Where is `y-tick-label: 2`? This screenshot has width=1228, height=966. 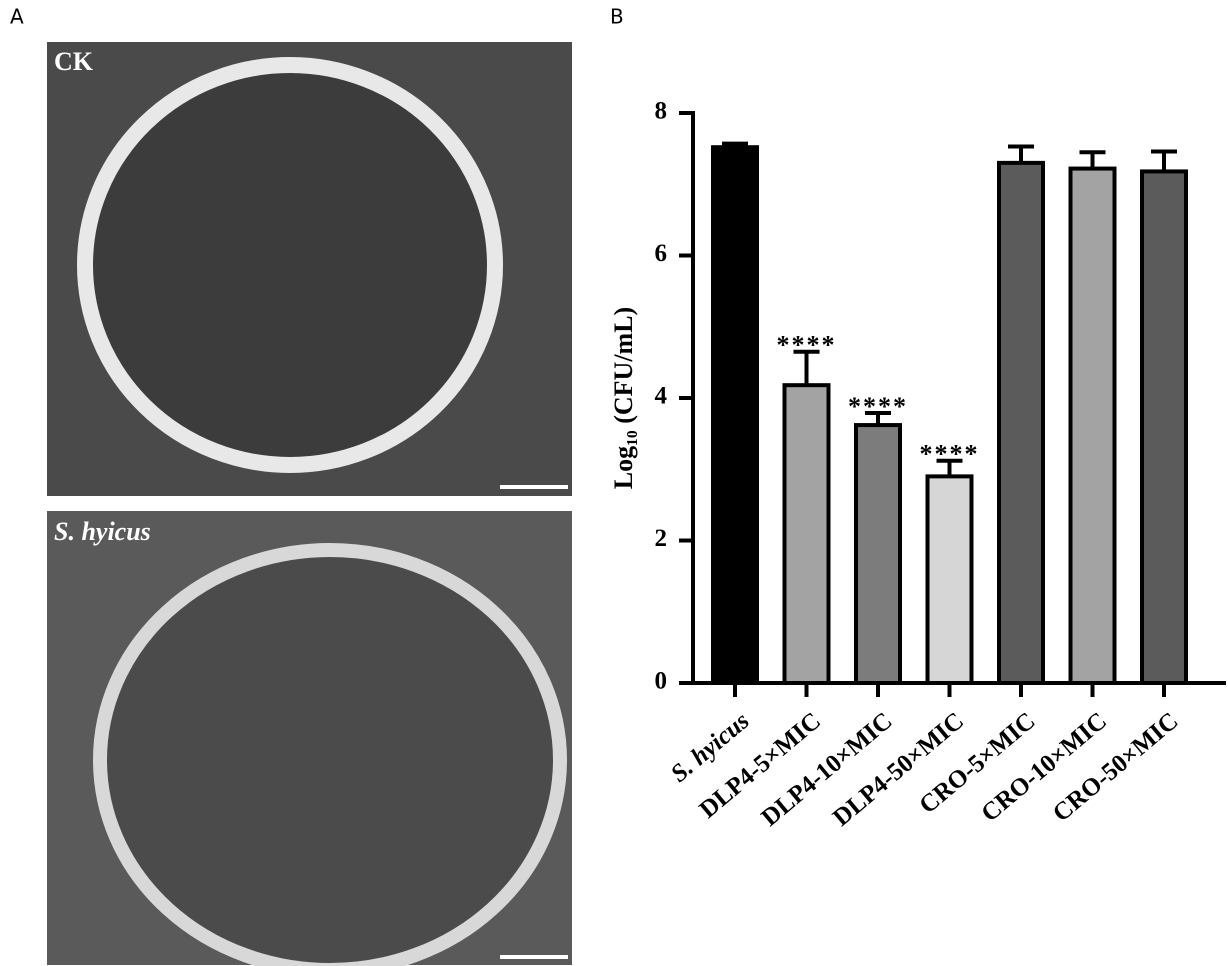 y-tick-label: 2 is located at coordinates (661, 538).